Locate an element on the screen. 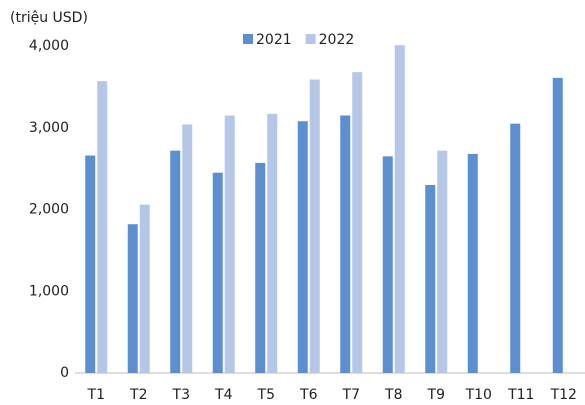 Image resolution: width=585 pixels, height=405 pixels. x-tick-label: T7 is located at coordinates (351, 395).